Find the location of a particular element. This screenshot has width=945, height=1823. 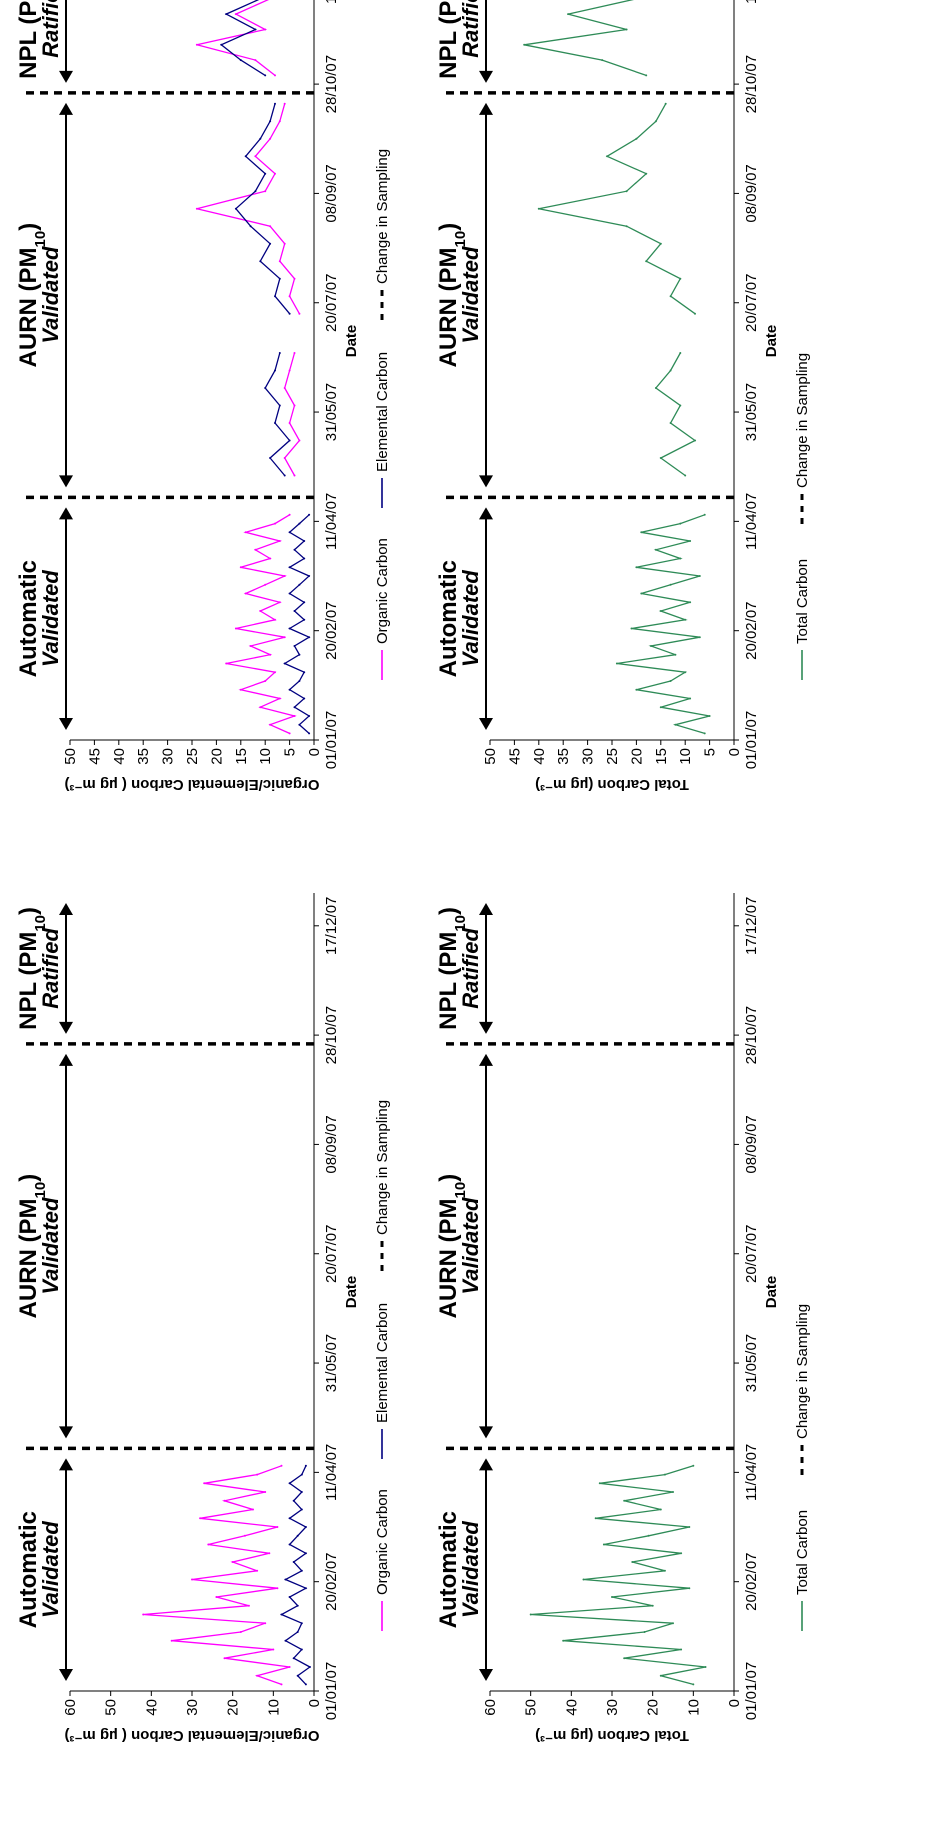

x-tick-label: 11/04/07 is located at coordinates (751, 521).